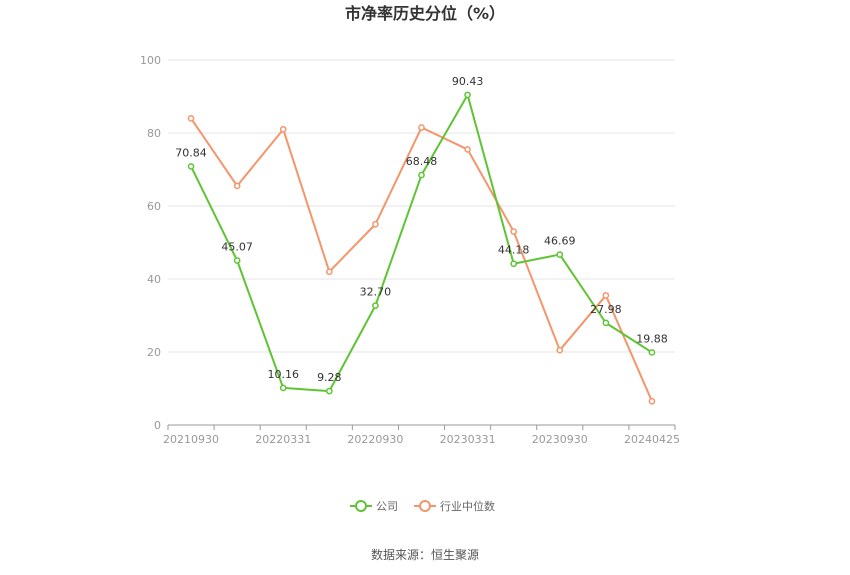 The height and width of the screenshot is (575, 850). I want to click on legend-industry-median-label: 行业中位数, so click(467, 506).